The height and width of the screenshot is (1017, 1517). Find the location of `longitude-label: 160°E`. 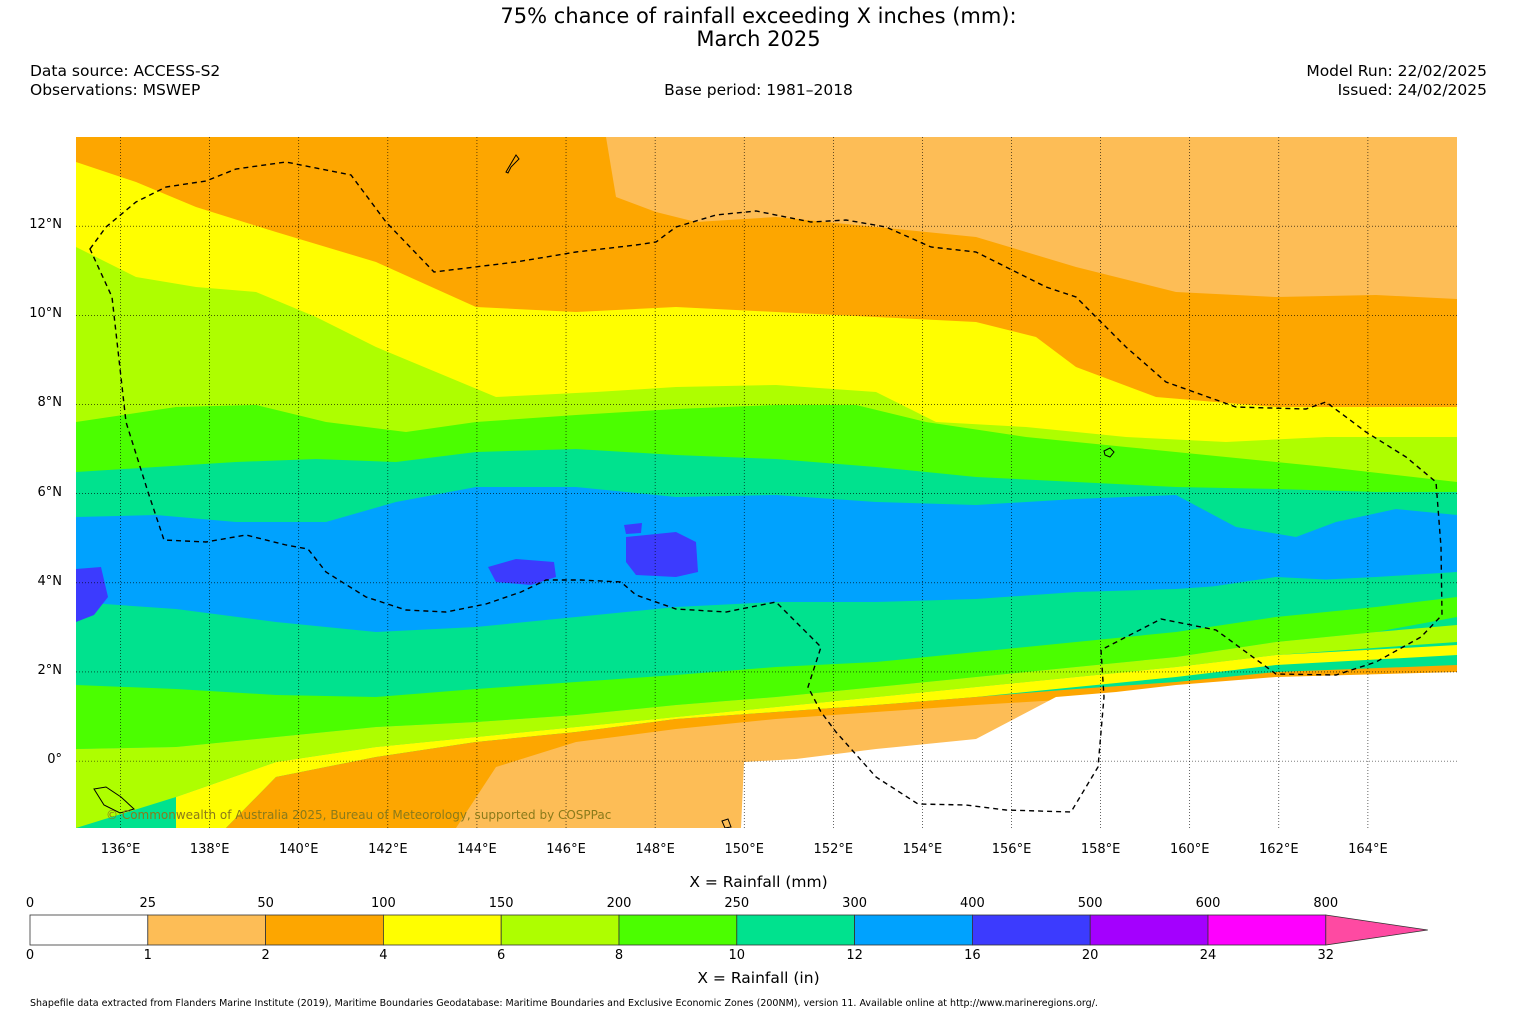

longitude-label: 160°E is located at coordinates (1189, 849).